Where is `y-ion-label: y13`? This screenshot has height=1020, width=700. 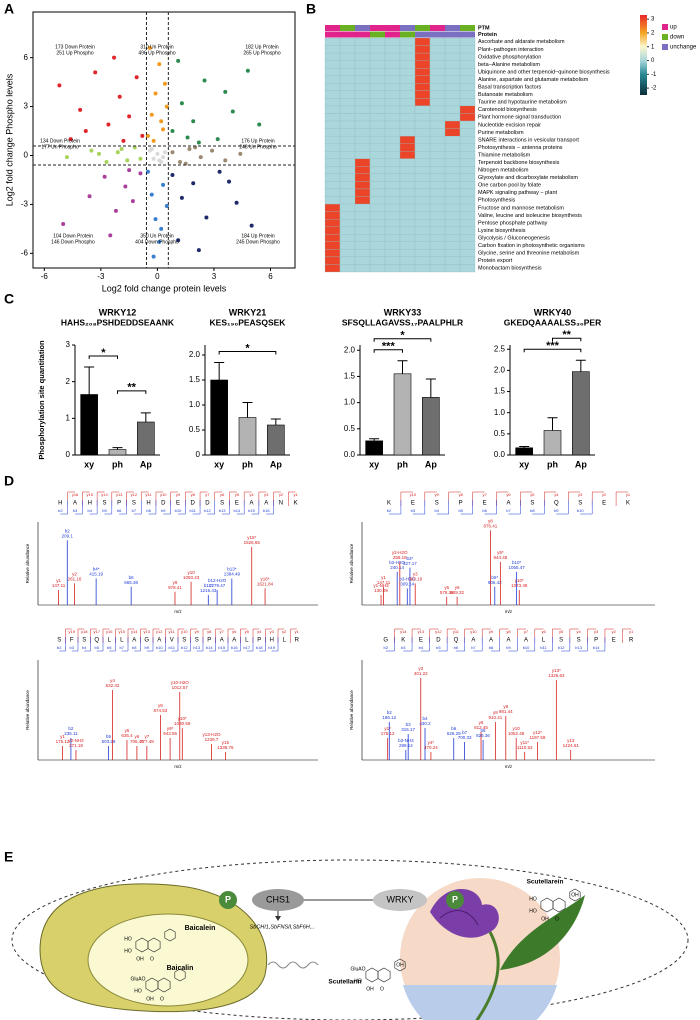 y-ion-label: y13 is located at coordinates (119, 494).